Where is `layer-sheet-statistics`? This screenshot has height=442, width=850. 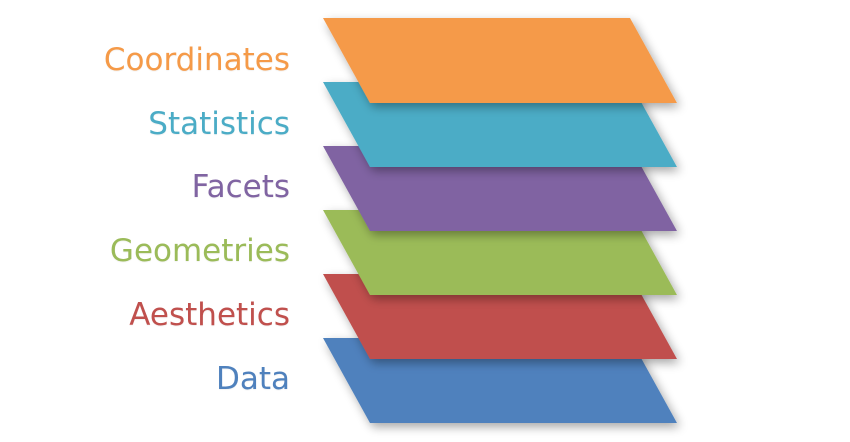
layer-sheet-statistics is located at coordinates (500, 124).